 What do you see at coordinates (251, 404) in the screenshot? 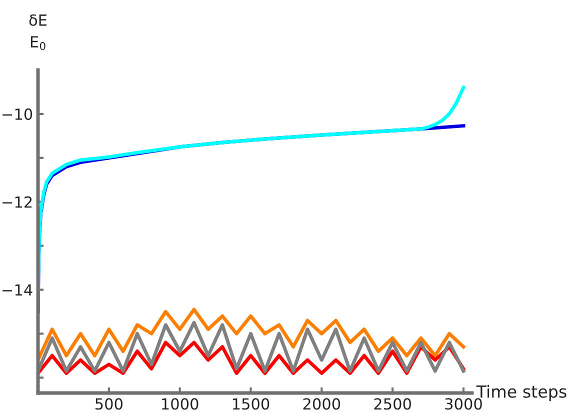
I see `x-tick-label: 1500` at bounding box center [251, 404].